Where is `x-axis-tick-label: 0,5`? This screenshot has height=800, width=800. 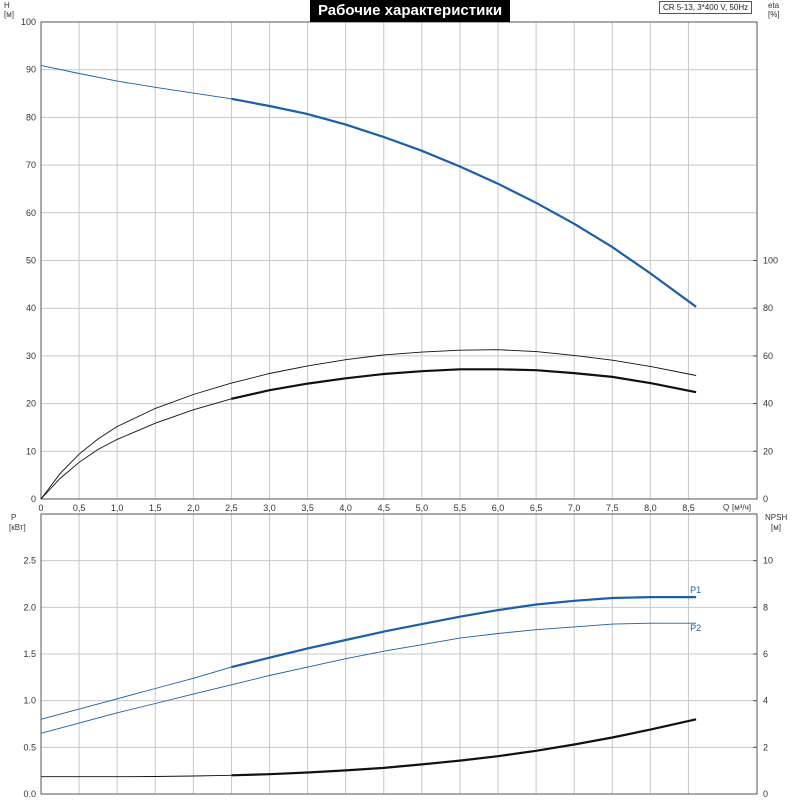
x-axis-tick-label: 0,5 is located at coordinates (79, 508).